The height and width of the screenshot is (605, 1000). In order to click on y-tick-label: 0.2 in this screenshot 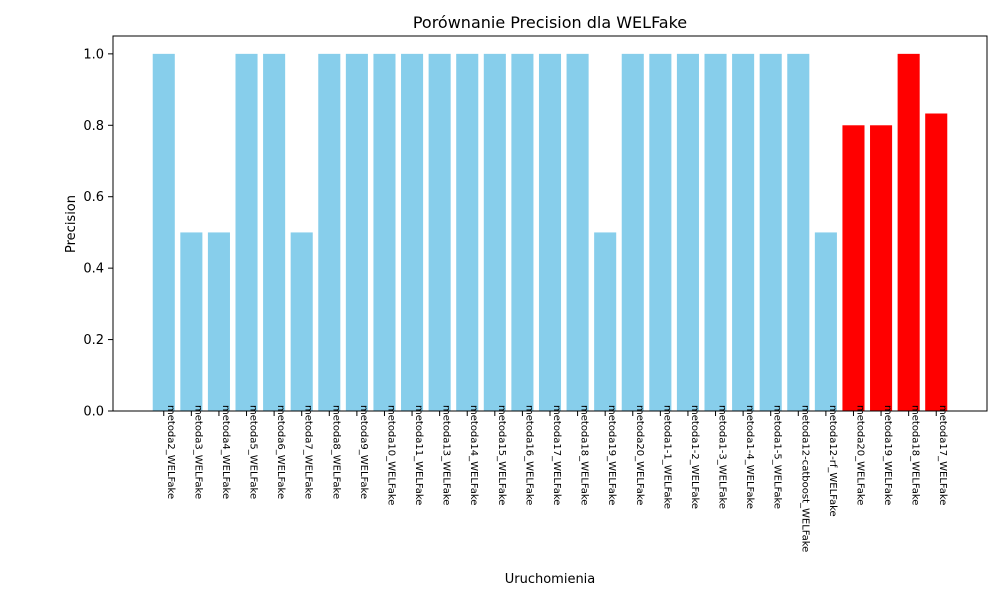, I will do `click(93, 340)`.